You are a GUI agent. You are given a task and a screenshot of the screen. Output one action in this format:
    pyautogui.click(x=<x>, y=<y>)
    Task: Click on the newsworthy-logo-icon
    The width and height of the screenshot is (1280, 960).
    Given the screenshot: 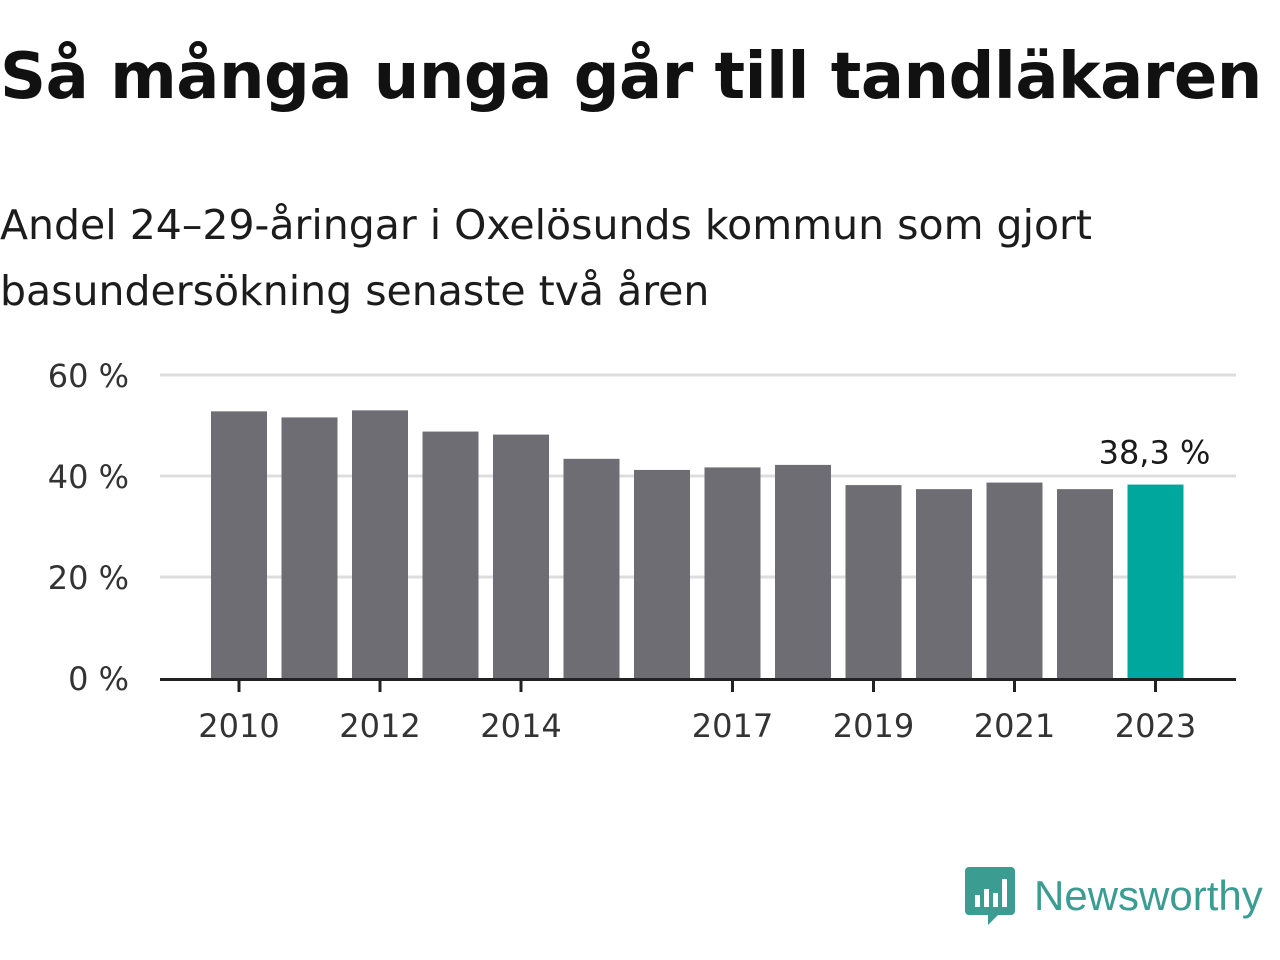 What is the action you would take?
    pyautogui.click(x=990, y=896)
    